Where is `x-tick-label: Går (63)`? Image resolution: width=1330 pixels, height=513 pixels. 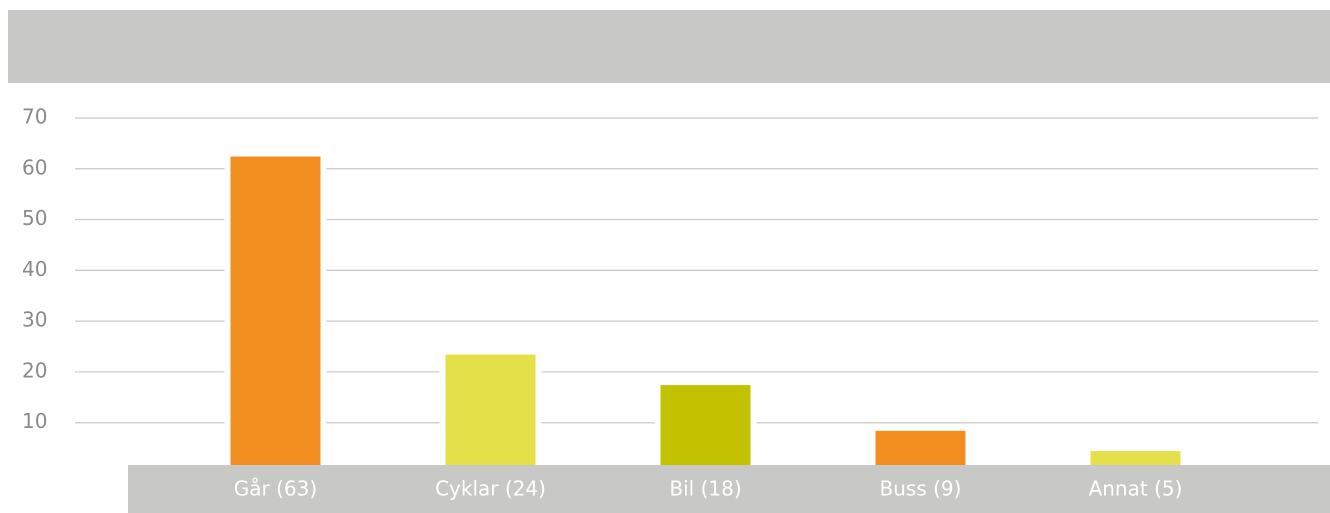
x-tick-label: Går (63) is located at coordinates (275, 489).